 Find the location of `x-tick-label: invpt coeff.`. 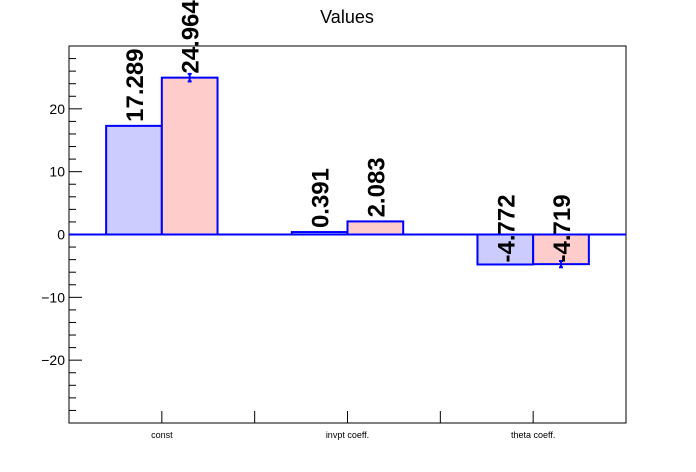

x-tick-label: invpt coeff. is located at coordinates (347, 435).